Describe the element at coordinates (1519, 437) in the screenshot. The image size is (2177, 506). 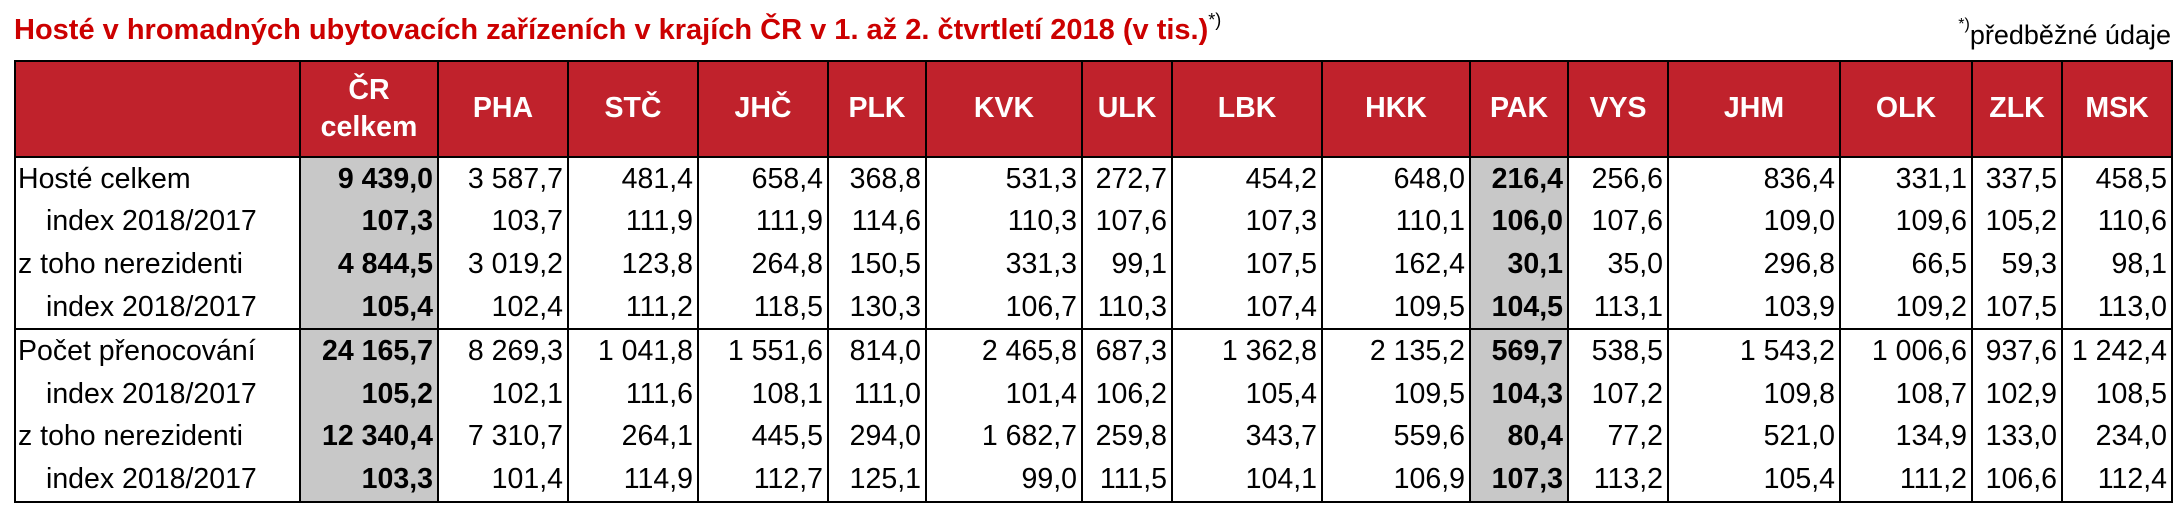
I see `cell-pak: 80,4` at that location.